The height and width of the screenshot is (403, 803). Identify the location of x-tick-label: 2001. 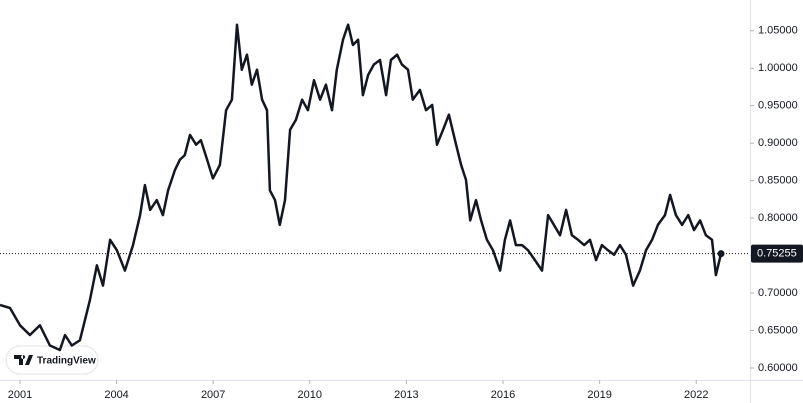
(20, 395).